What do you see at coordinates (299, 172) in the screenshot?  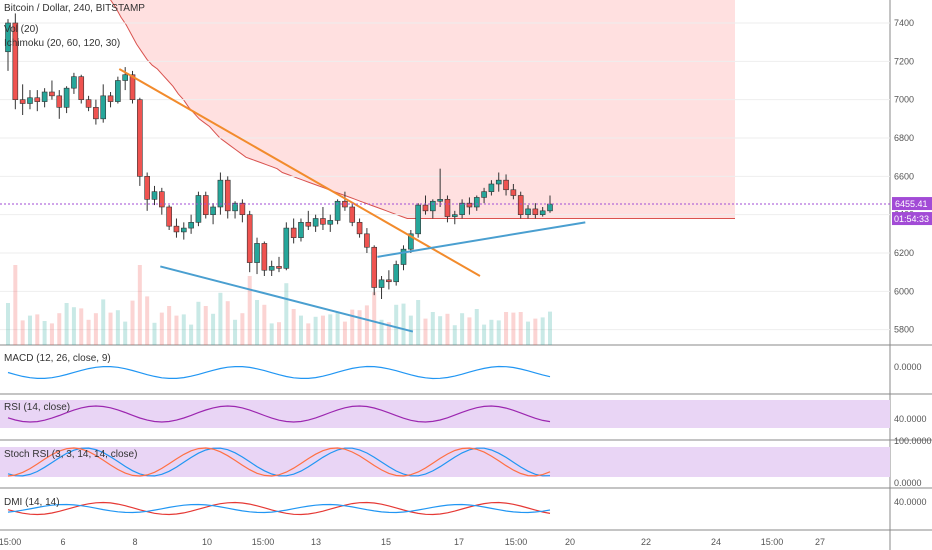 I see `trendline` at bounding box center [299, 172].